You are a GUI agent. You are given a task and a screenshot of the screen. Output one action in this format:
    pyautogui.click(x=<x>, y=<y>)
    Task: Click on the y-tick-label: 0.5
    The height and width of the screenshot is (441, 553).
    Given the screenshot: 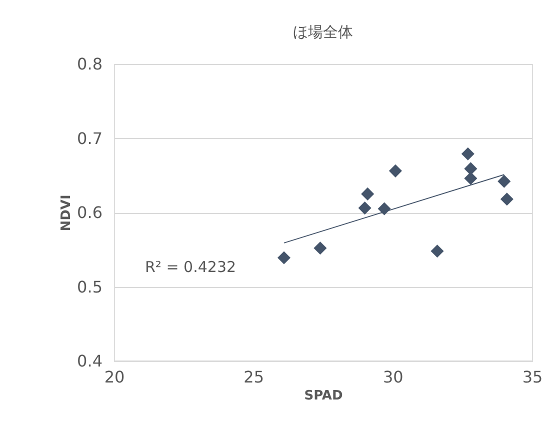 What is the action you would take?
    pyautogui.click(x=89, y=286)
    